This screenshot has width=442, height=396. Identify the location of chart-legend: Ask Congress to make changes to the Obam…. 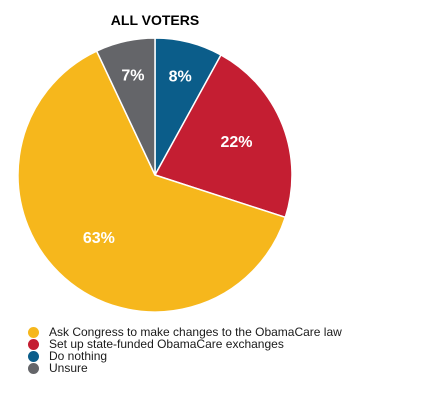
(185, 350).